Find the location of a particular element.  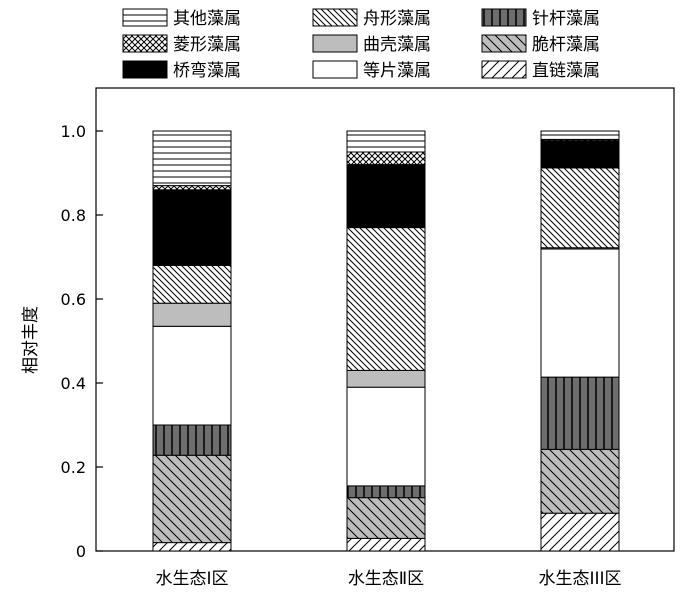

x-tick-label: 水生态Ⅱ区 is located at coordinates (386, 579).